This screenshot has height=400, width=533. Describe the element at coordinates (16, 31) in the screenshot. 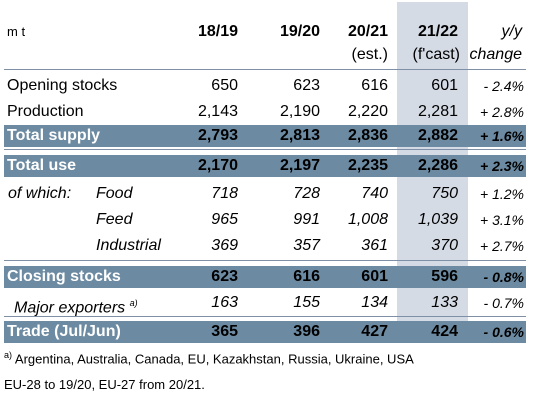

I see `unit-label: m t` at that location.